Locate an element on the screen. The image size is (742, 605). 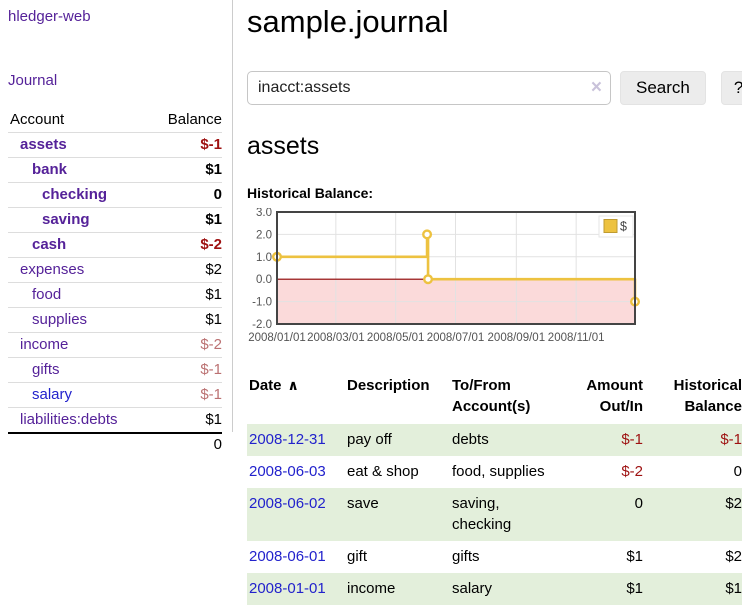
transaction-row: 2008-06-02 save saving, checking 0 $2 is located at coordinates (494, 514).